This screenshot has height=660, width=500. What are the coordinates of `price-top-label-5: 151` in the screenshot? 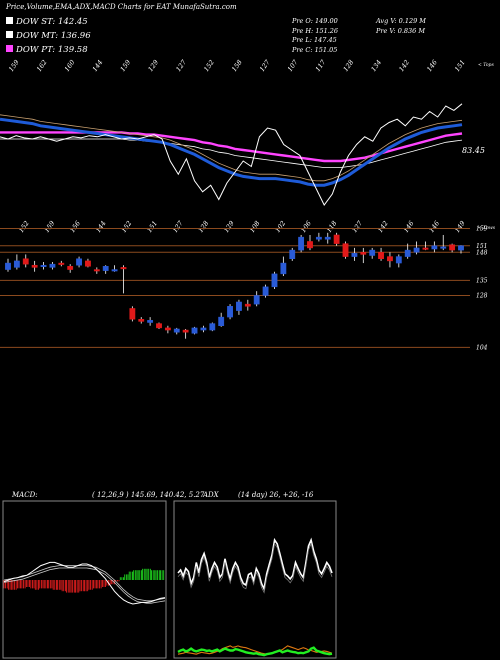 It's located at (152, 226).